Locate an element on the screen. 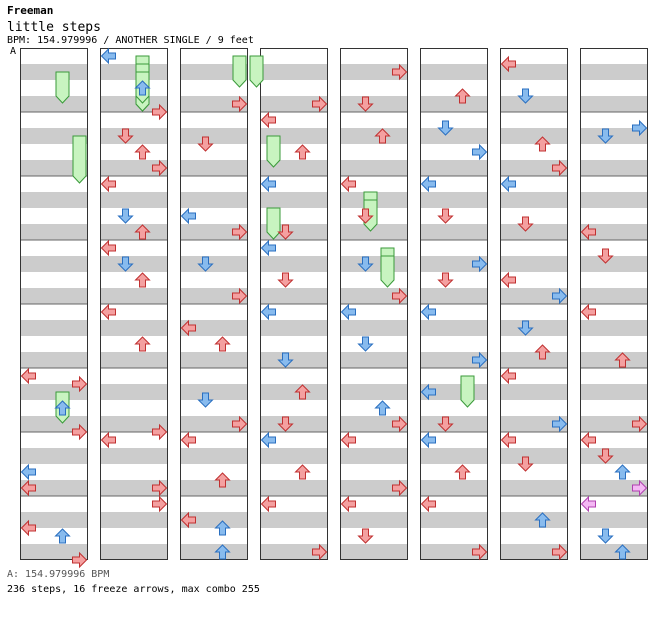 The width and height of the screenshot is (672, 620). song-artist: Freeman is located at coordinates (30, 10).